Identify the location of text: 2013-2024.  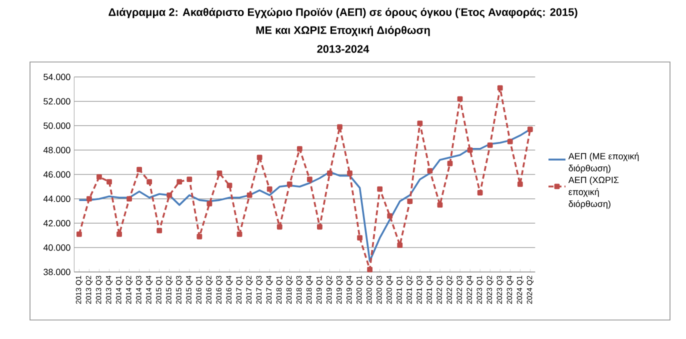
(343, 49).